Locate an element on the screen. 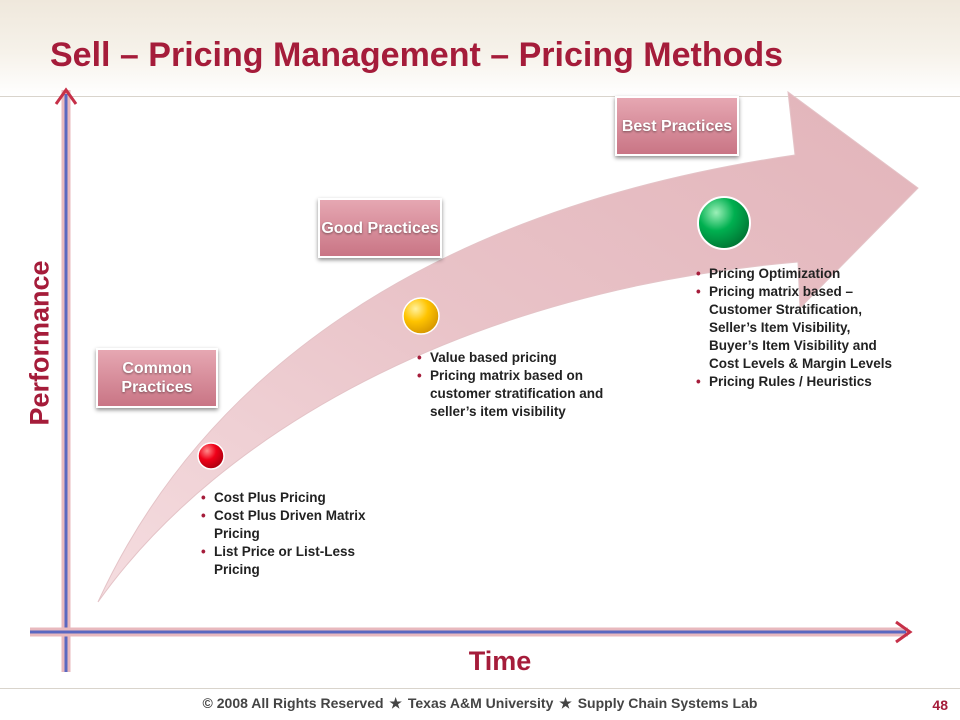  list-item: Pricing Optimization is located at coordinates (798, 274).